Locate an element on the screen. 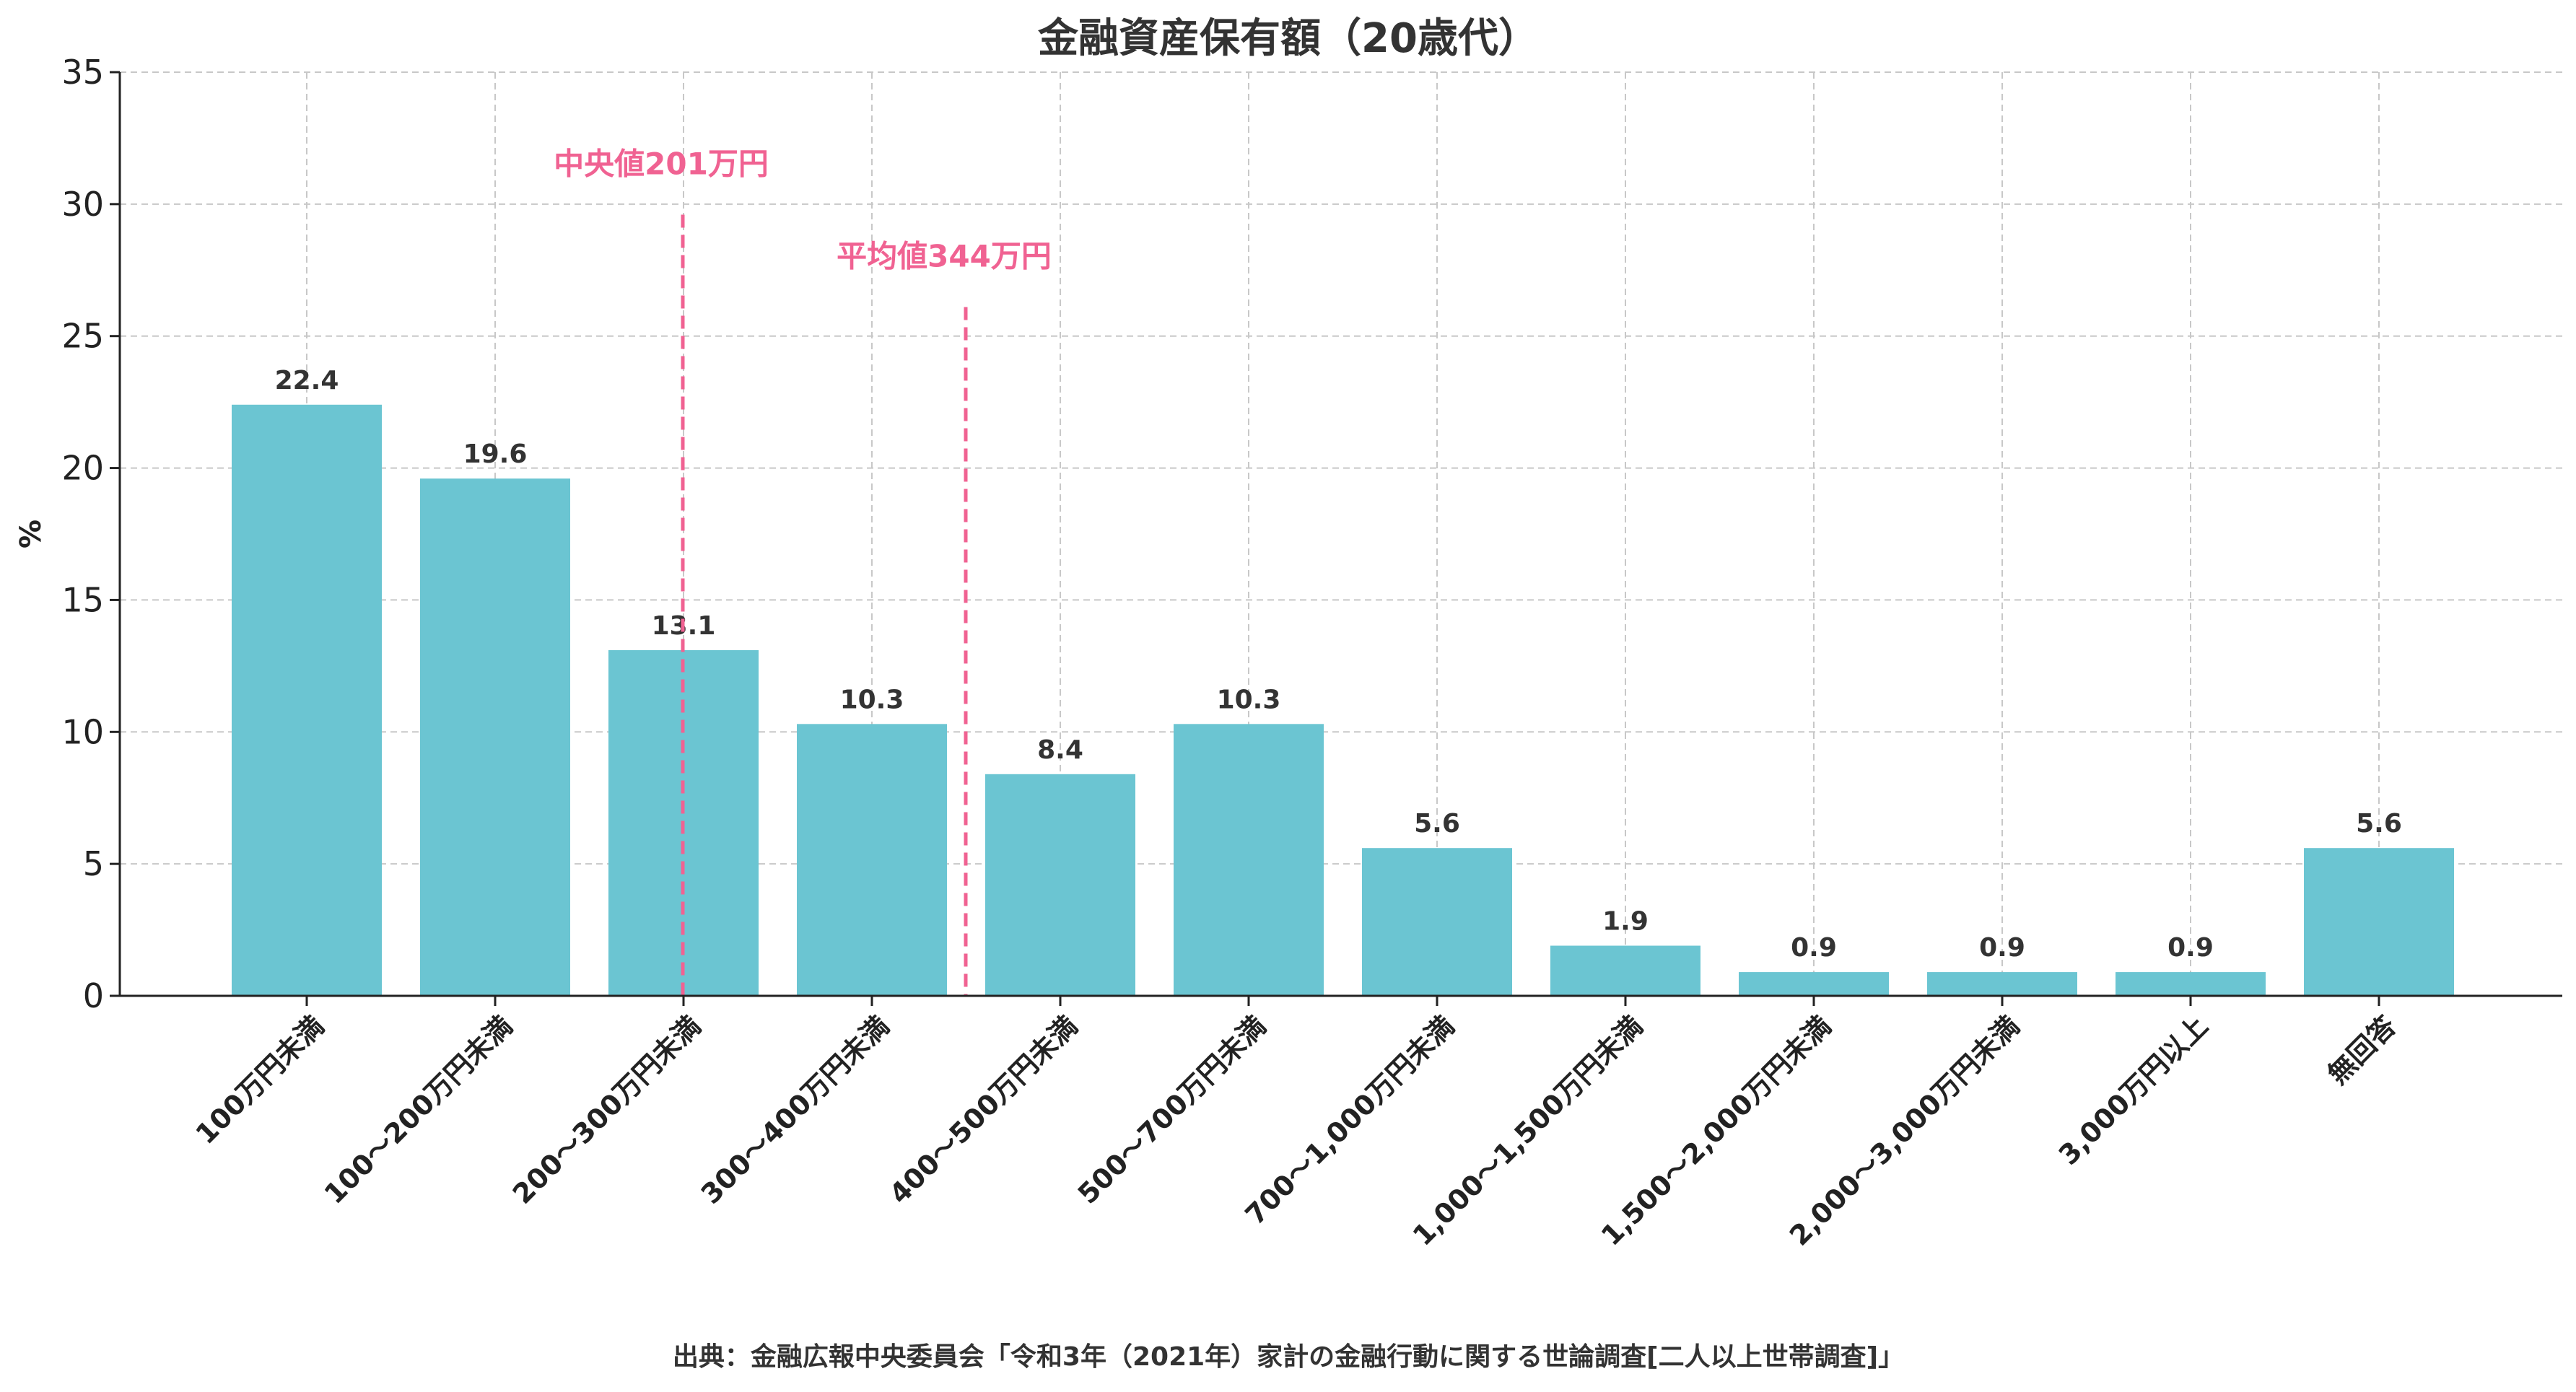 The height and width of the screenshot is (1392, 2576). x-tick-label: 100万円未満 is located at coordinates (260, 1080).